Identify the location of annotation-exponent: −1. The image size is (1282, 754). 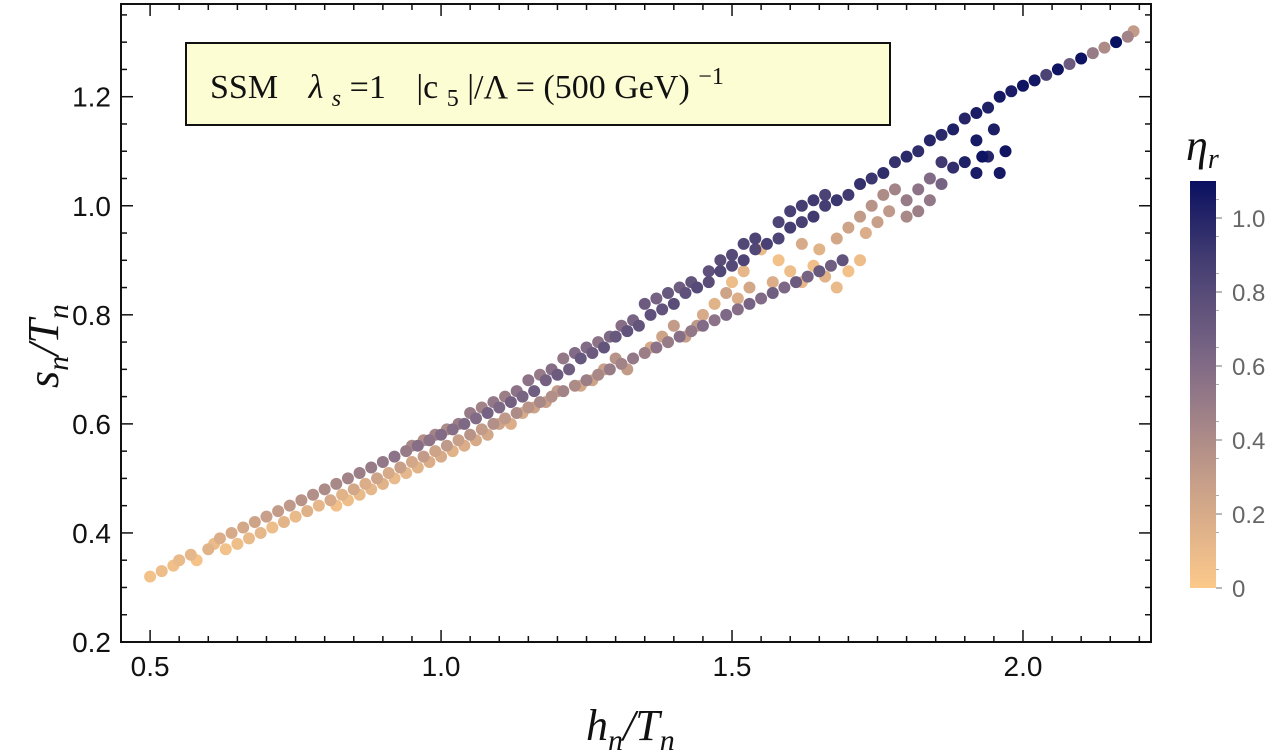
(711, 77).